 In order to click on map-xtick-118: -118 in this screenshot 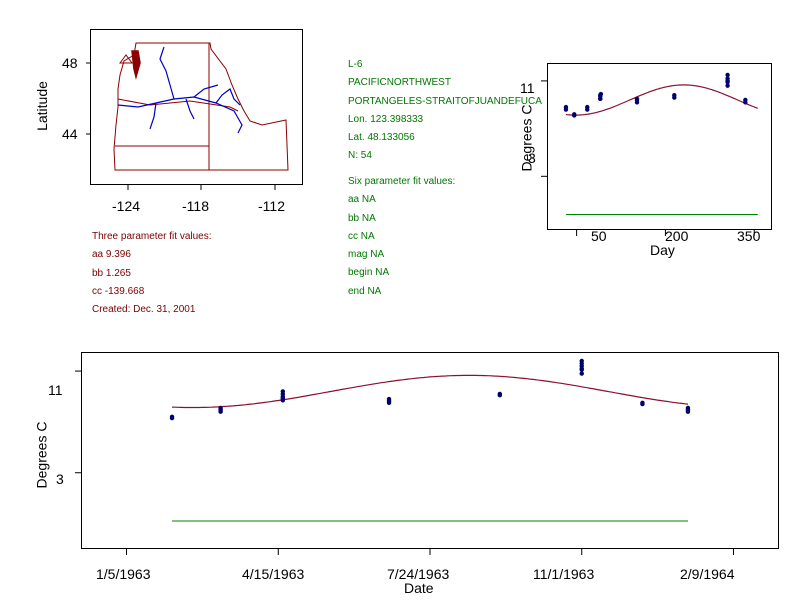, I will do `click(195, 206)`.